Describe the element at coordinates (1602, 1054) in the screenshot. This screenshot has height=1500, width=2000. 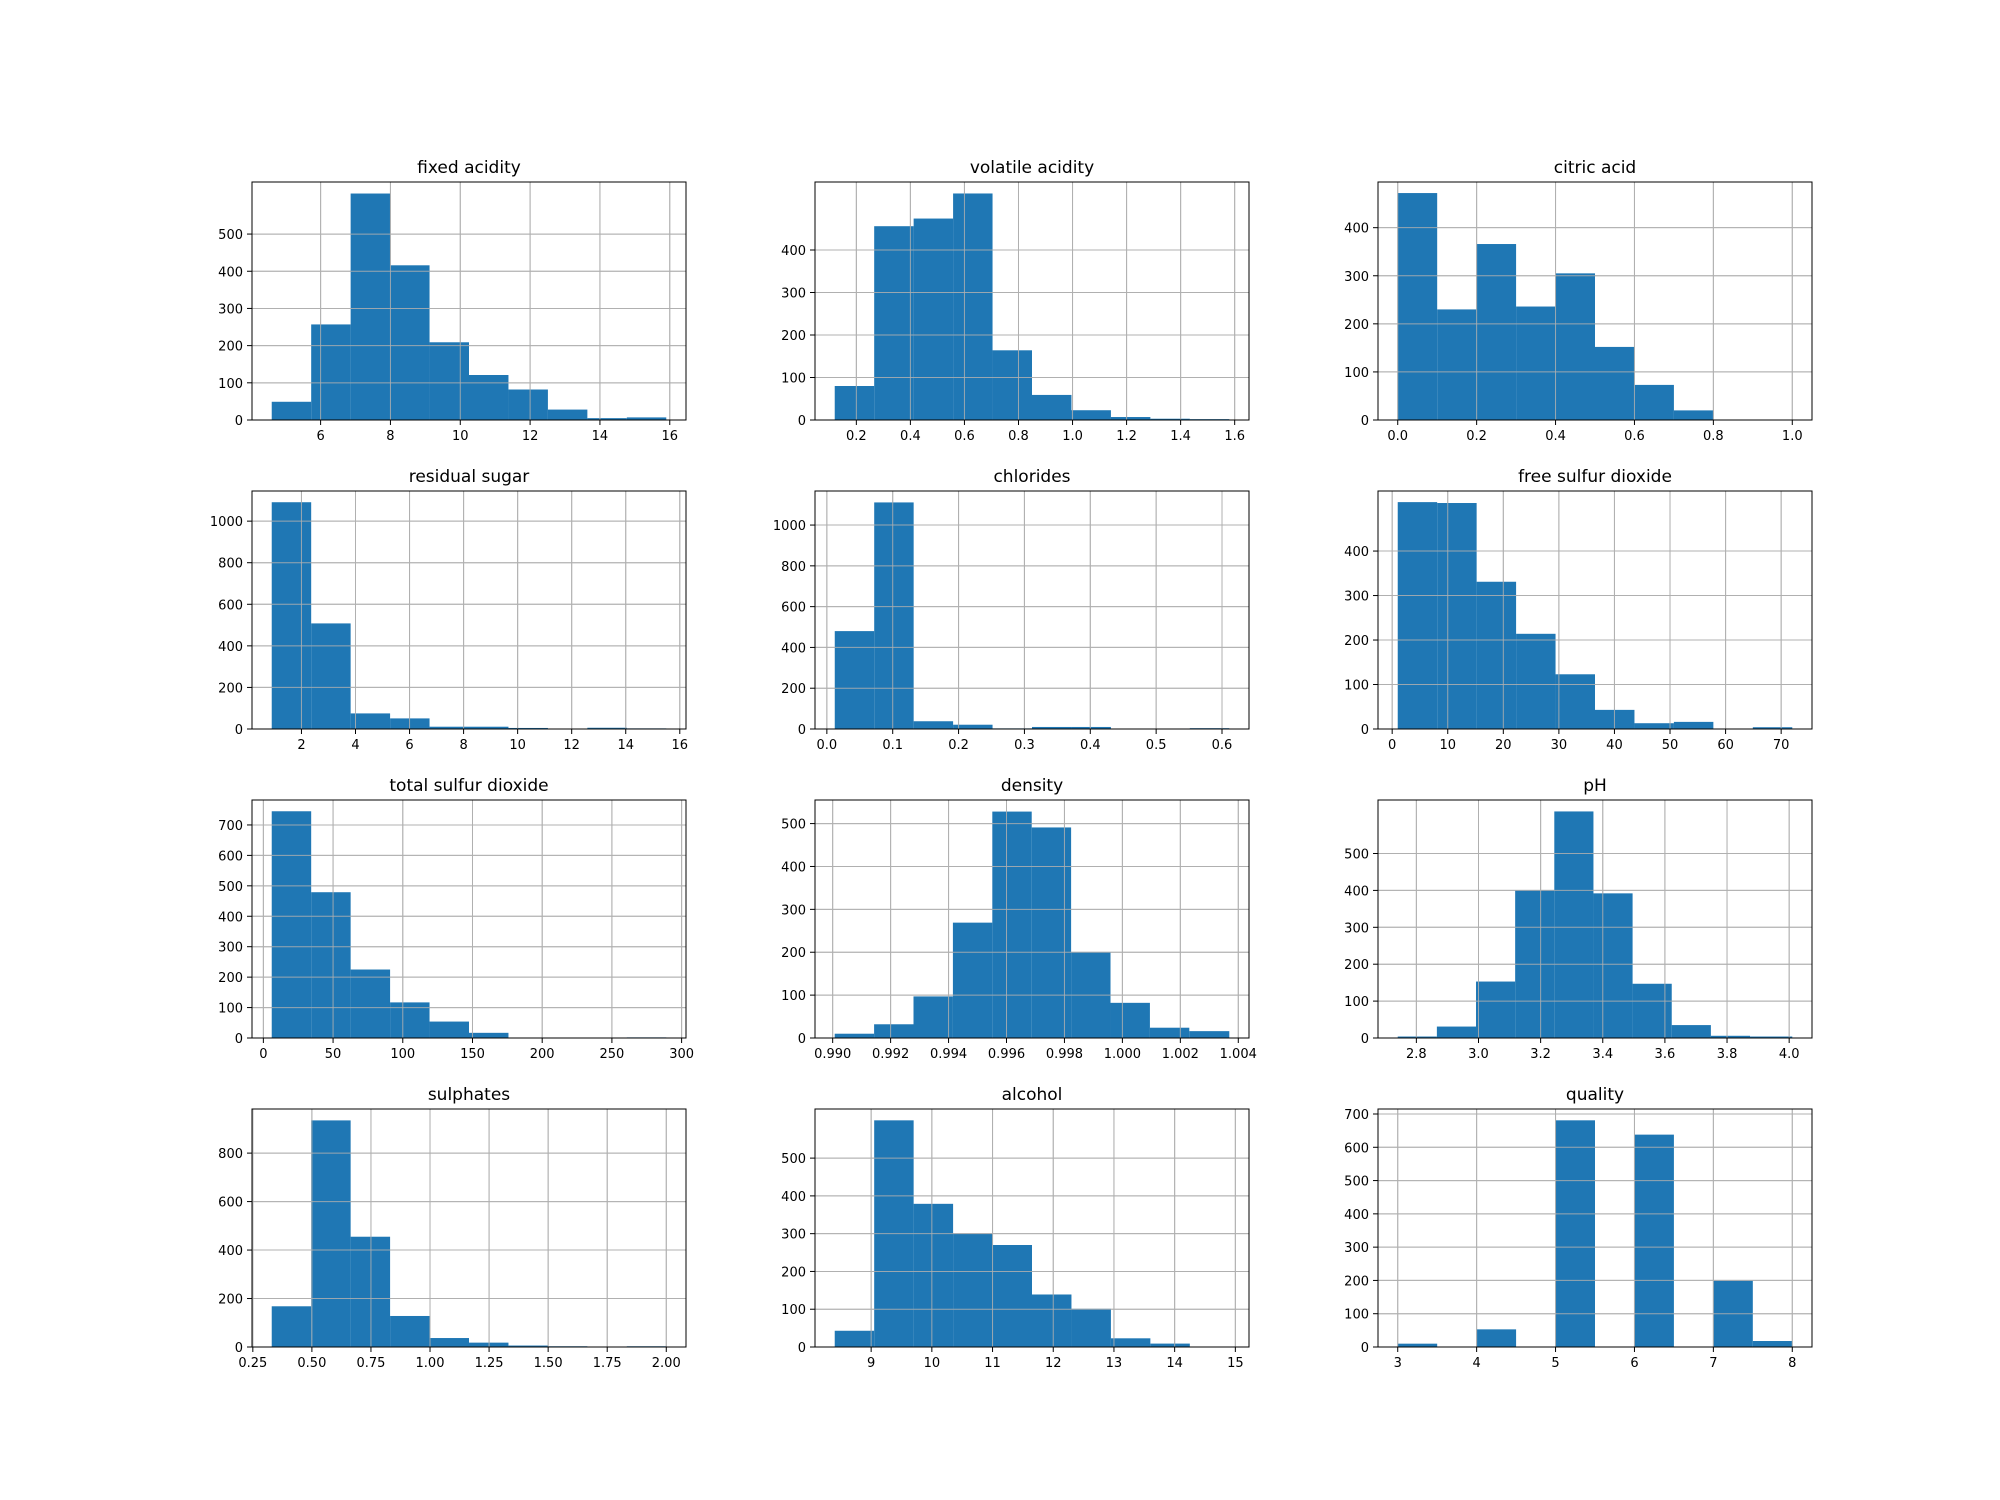
I see `x-tick-label: 3.4` at that location.